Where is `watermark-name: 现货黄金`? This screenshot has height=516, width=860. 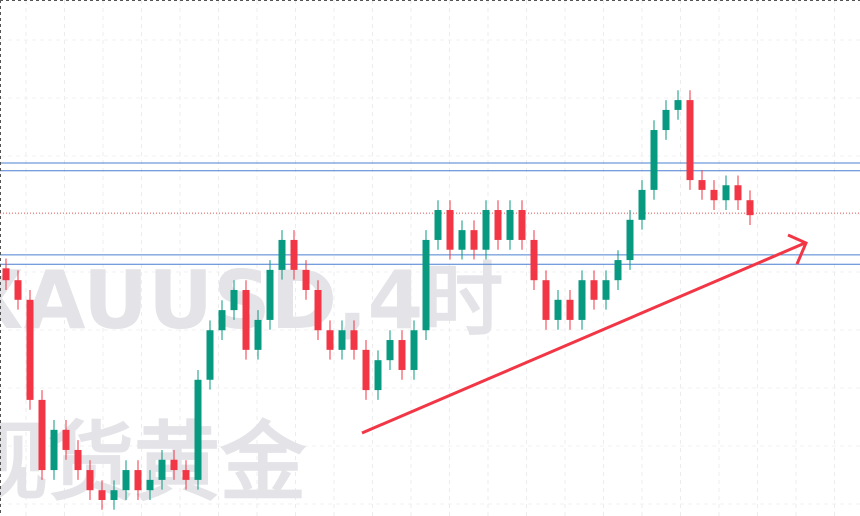
watermark-name: 现货黄金 is located at coordinates (153, 463).